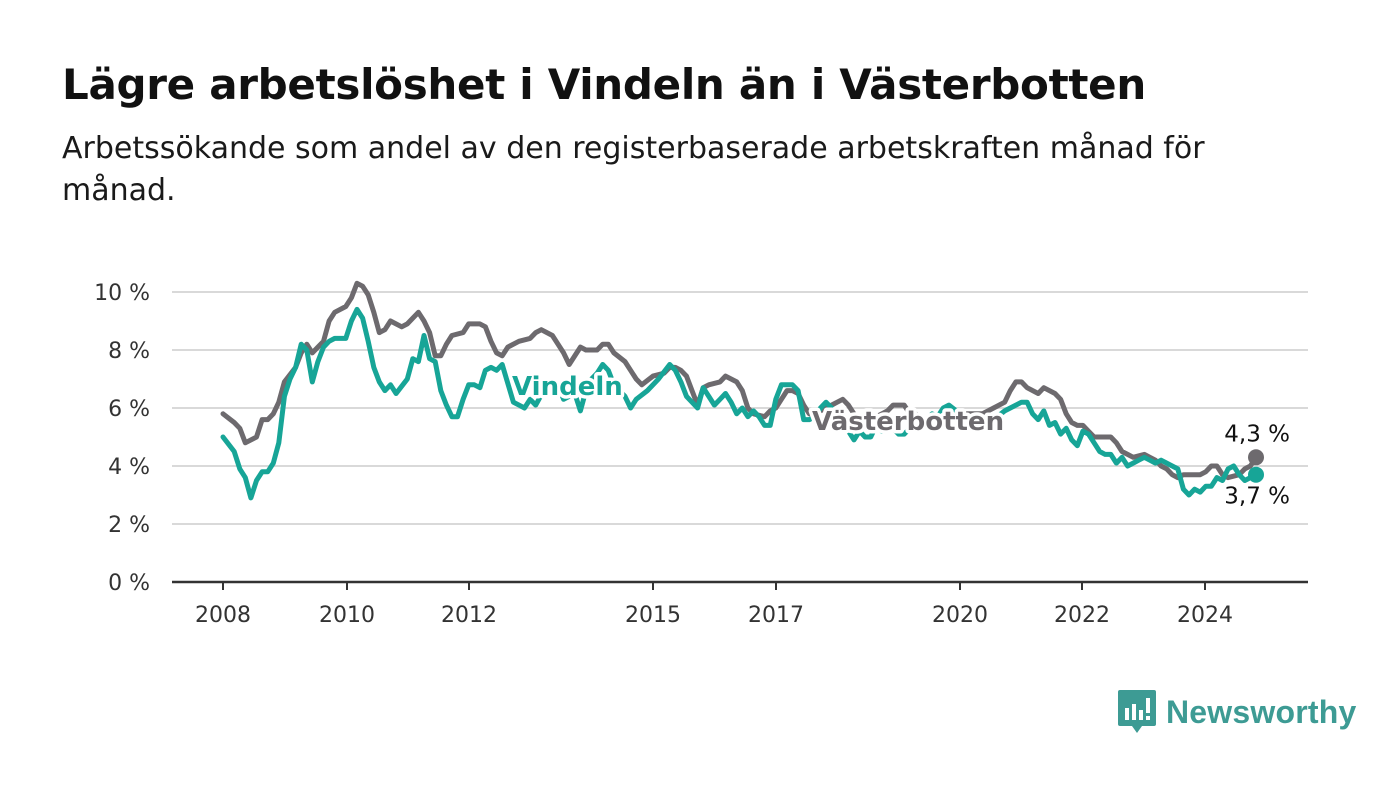 The width and height of the screenshot is (1400, 794). Describe the element at coordinates (129, 409) in the screenshot. I see `y-tick-label: 6 %` at that location.